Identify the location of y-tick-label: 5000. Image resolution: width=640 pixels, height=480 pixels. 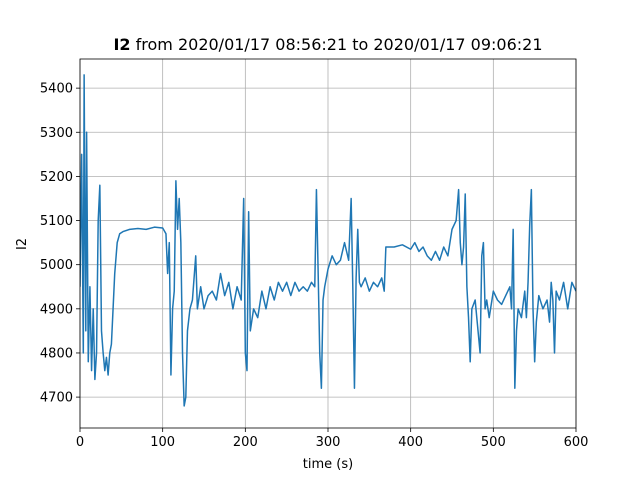
(56, 265).